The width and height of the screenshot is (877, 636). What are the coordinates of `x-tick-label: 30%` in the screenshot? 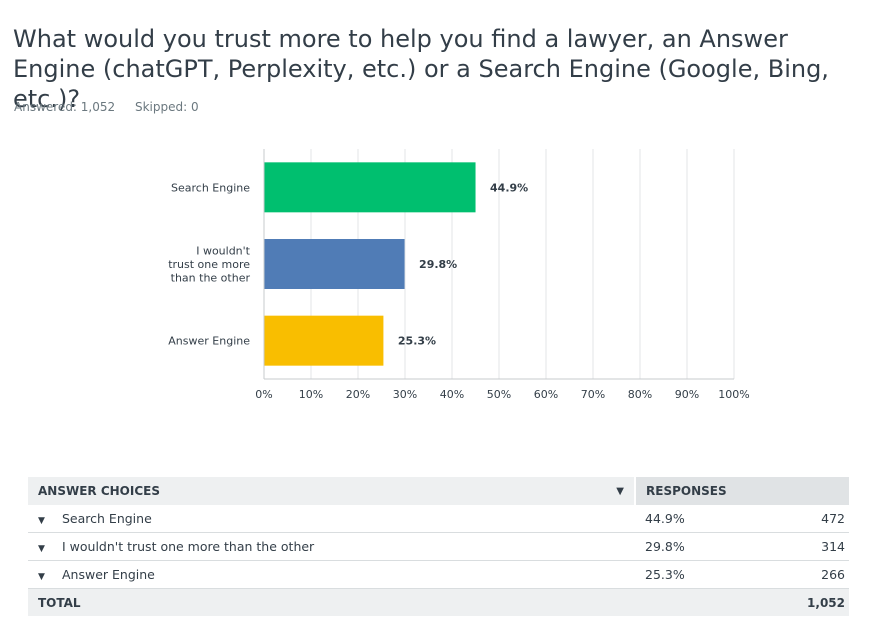 It's located at (405, 394).